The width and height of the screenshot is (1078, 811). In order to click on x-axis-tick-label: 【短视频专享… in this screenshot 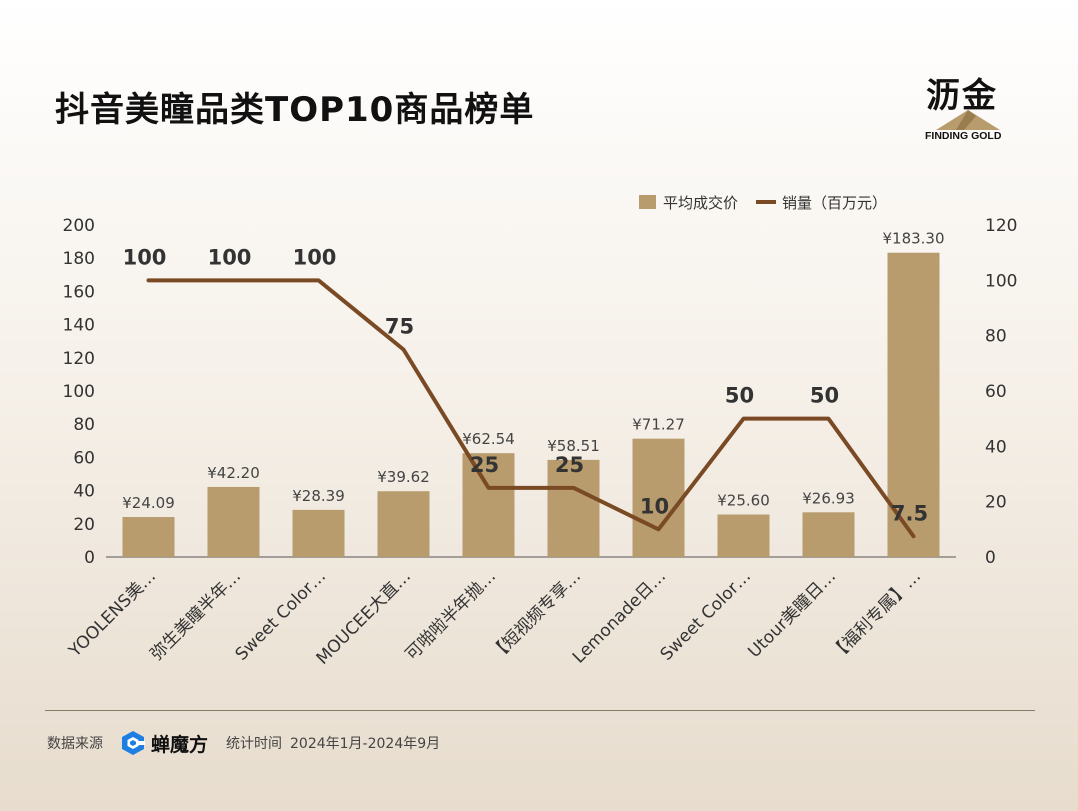, I will do `click(536, 615)`.